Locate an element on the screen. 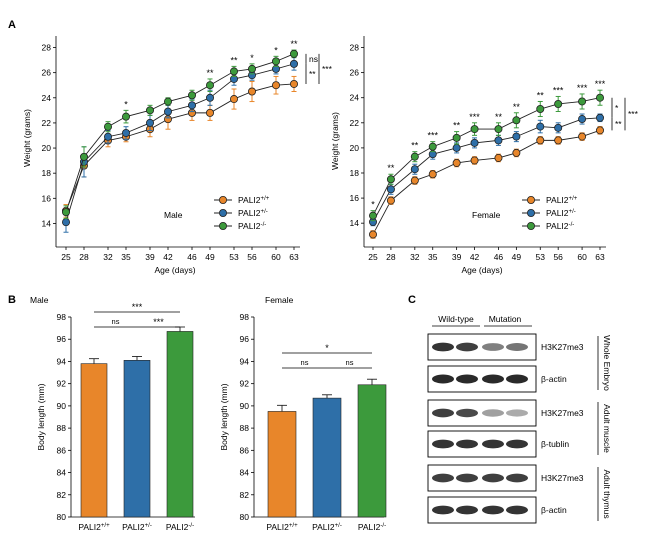 This screenshot has width=650, height=554. series-ko is located at coordinates (486, 155).